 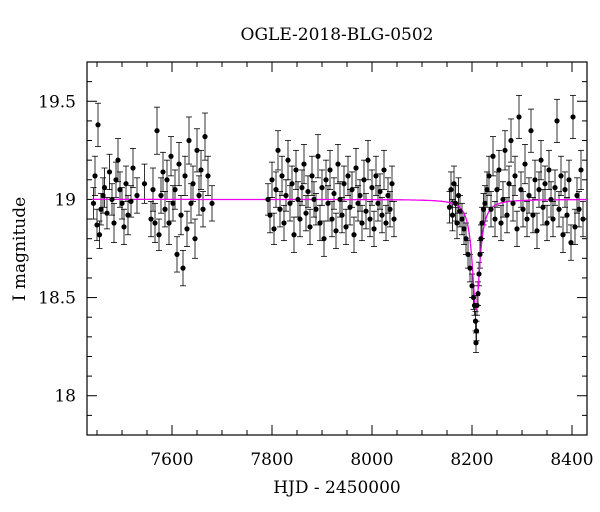 I want to click on y-tick-label: 18, so click(x=65, y=397).